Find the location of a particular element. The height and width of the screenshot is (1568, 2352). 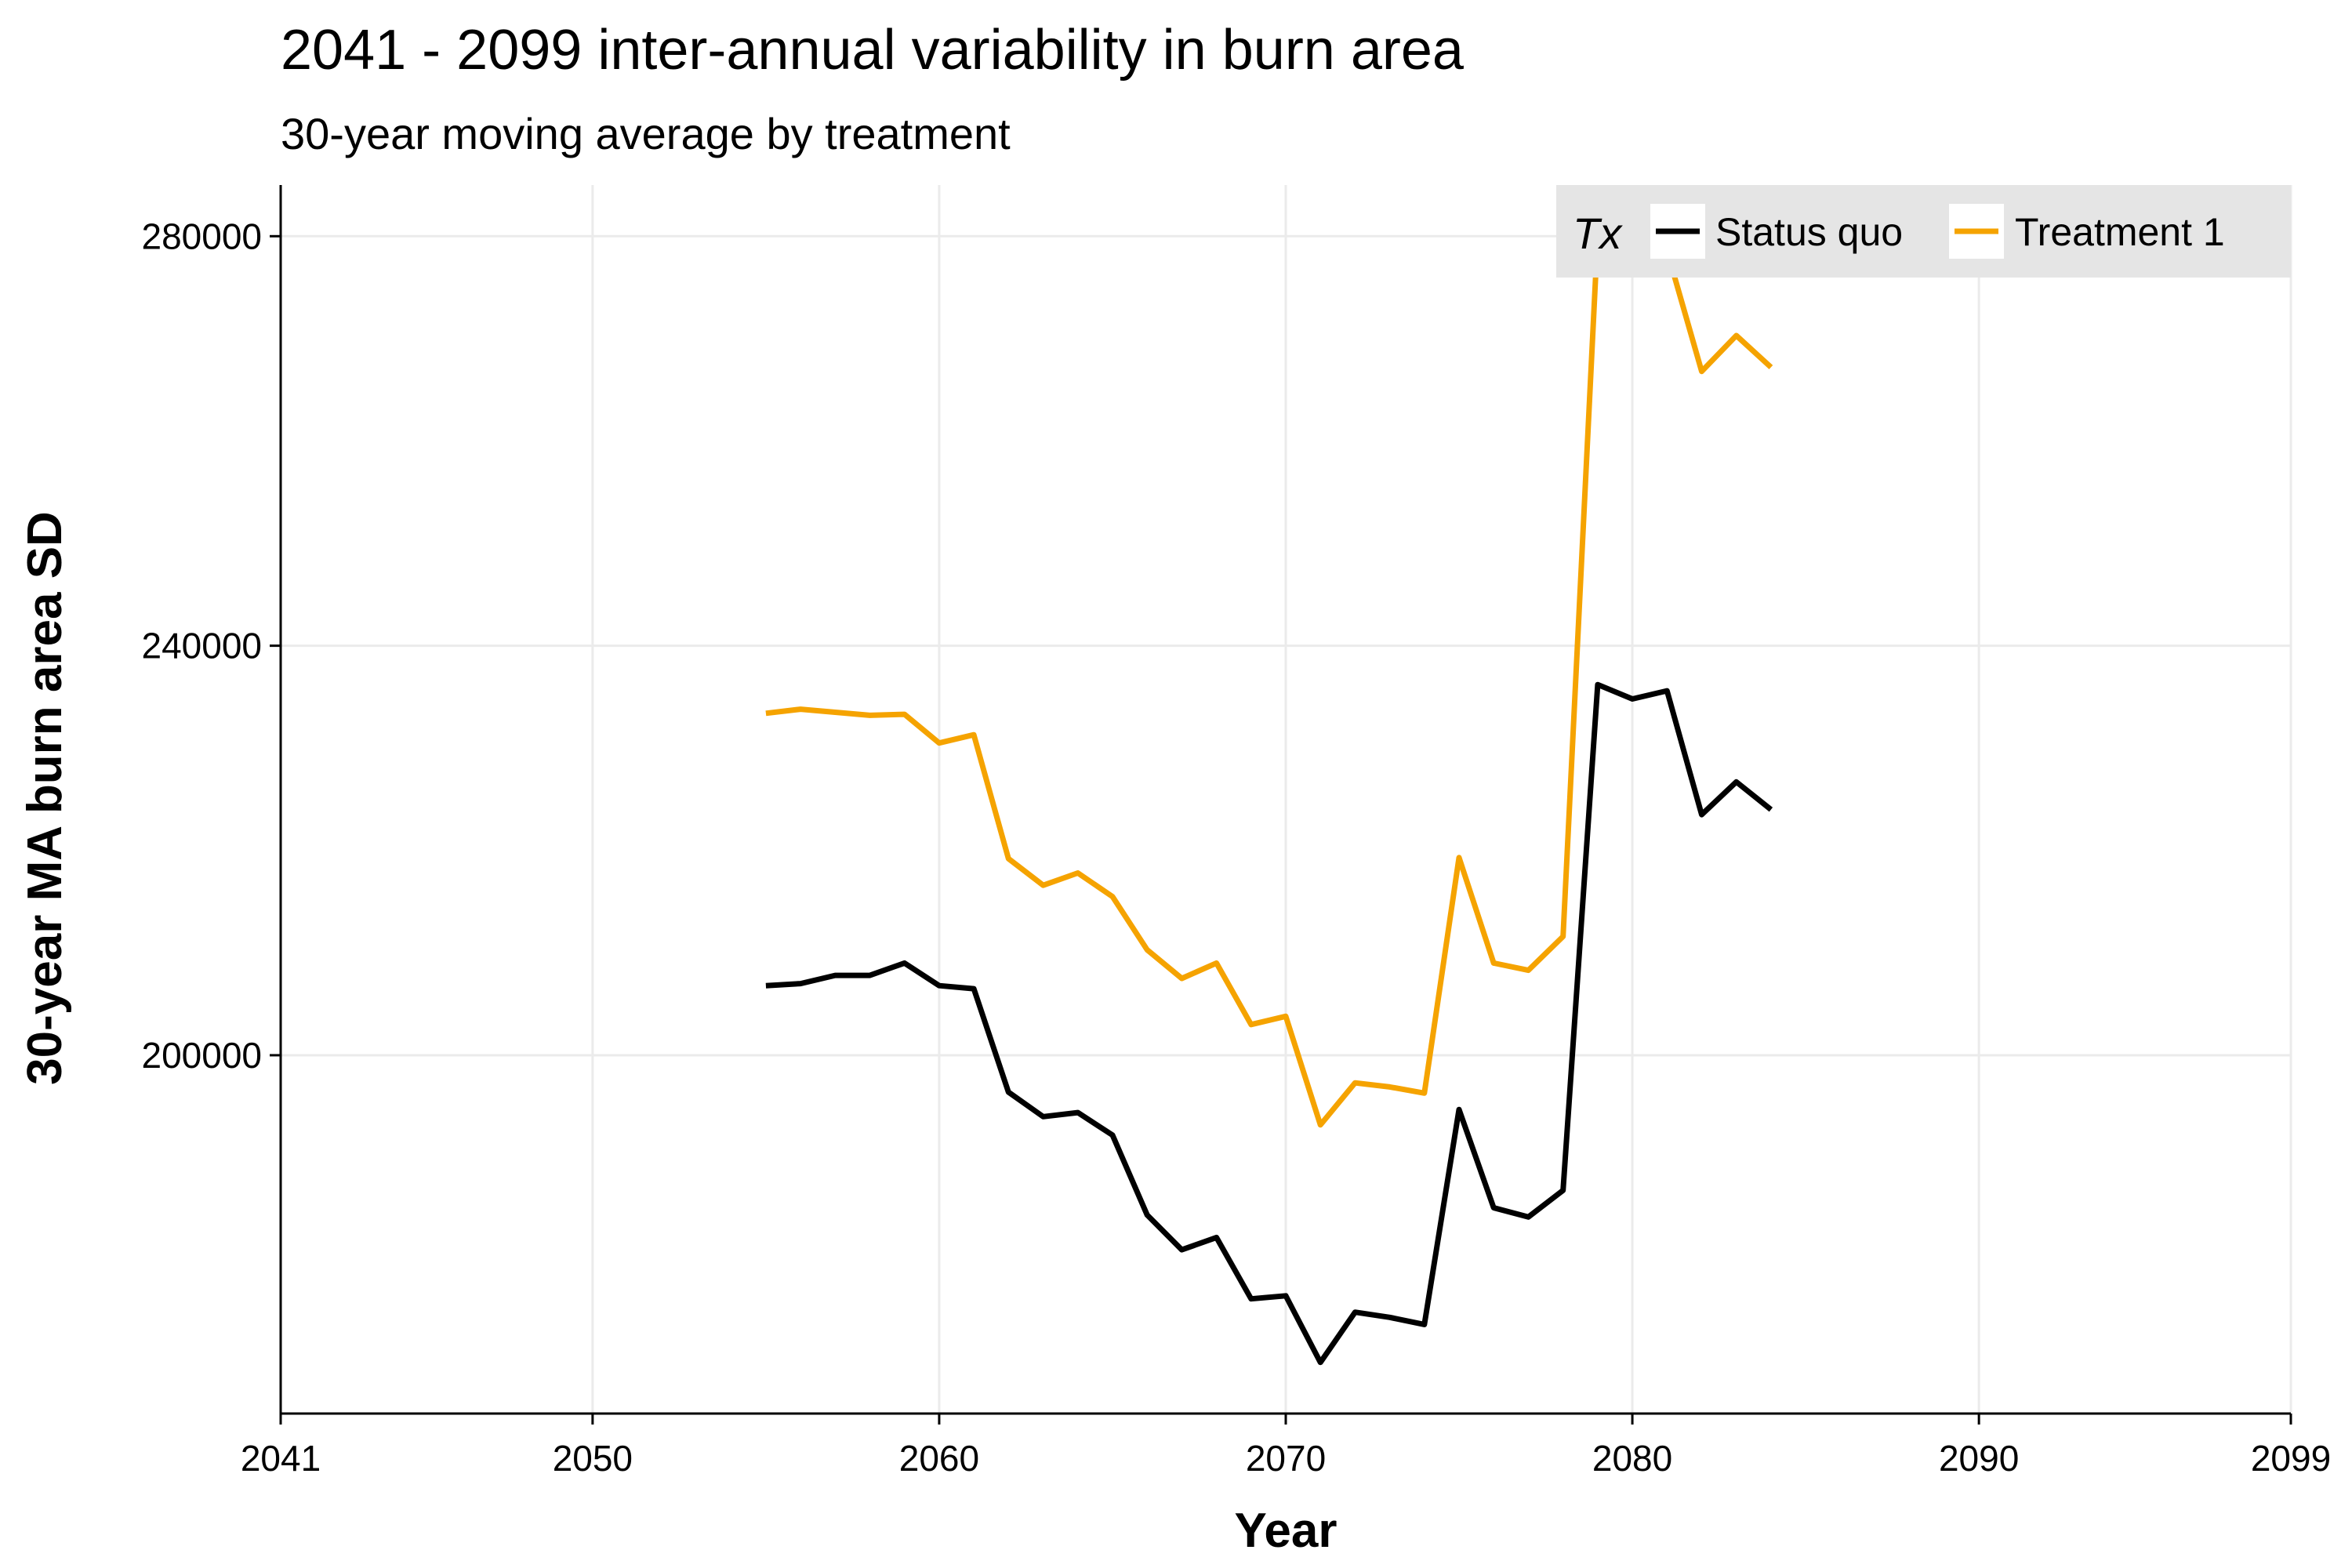

x-tick-label: 2060 is located at coordinates (939, 1458).